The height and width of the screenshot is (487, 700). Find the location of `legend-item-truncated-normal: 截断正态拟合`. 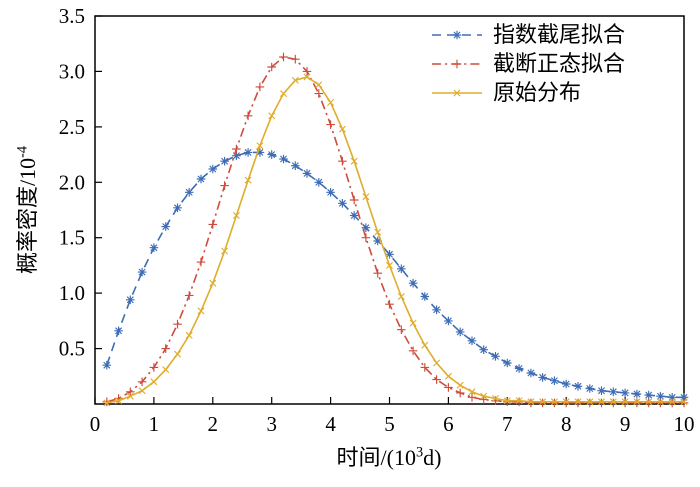

legend-item-truncated-normal: 截断正态拟合 is located at coordinates (527, 64).